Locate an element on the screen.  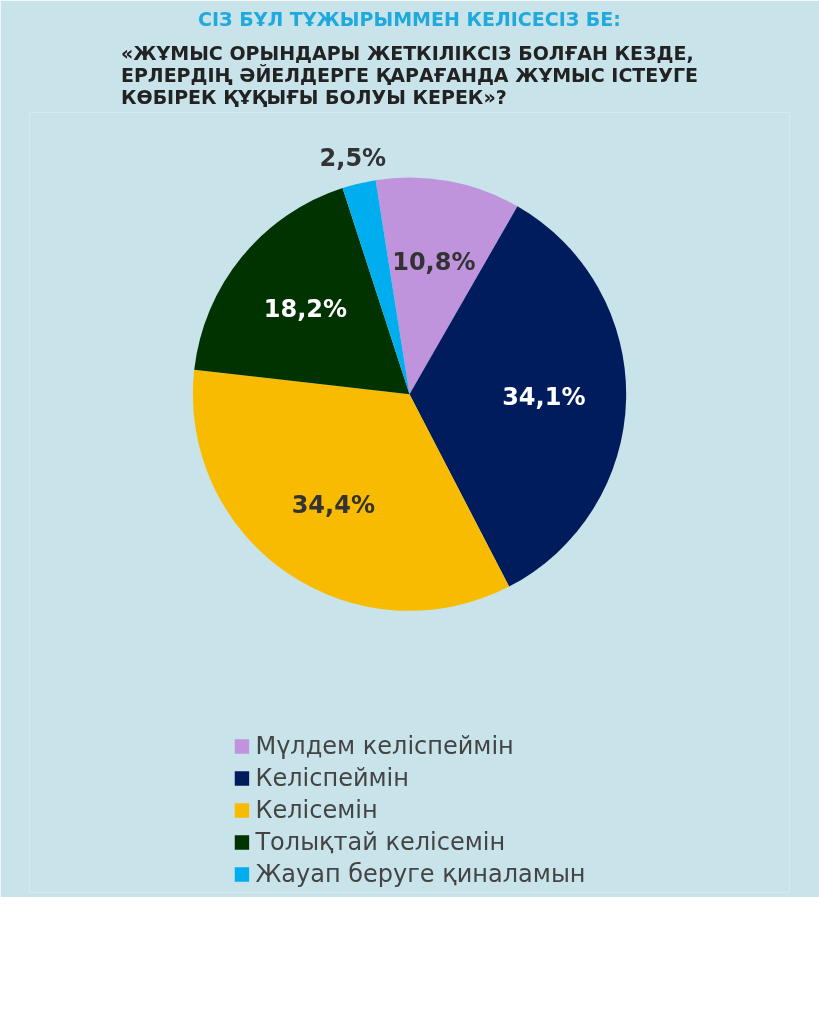
legend-label: Мүлдем келіспеймін is located at coordinates (384, 746).